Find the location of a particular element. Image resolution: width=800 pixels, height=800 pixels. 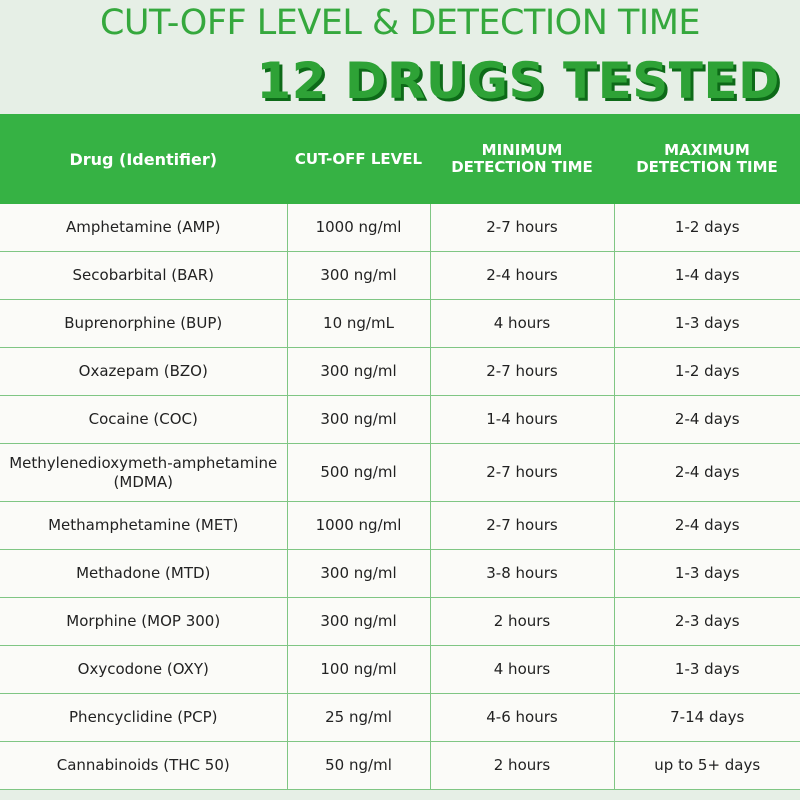

drug-cell: Phencyclidine (PCP) is located at coordinates (144, 717).